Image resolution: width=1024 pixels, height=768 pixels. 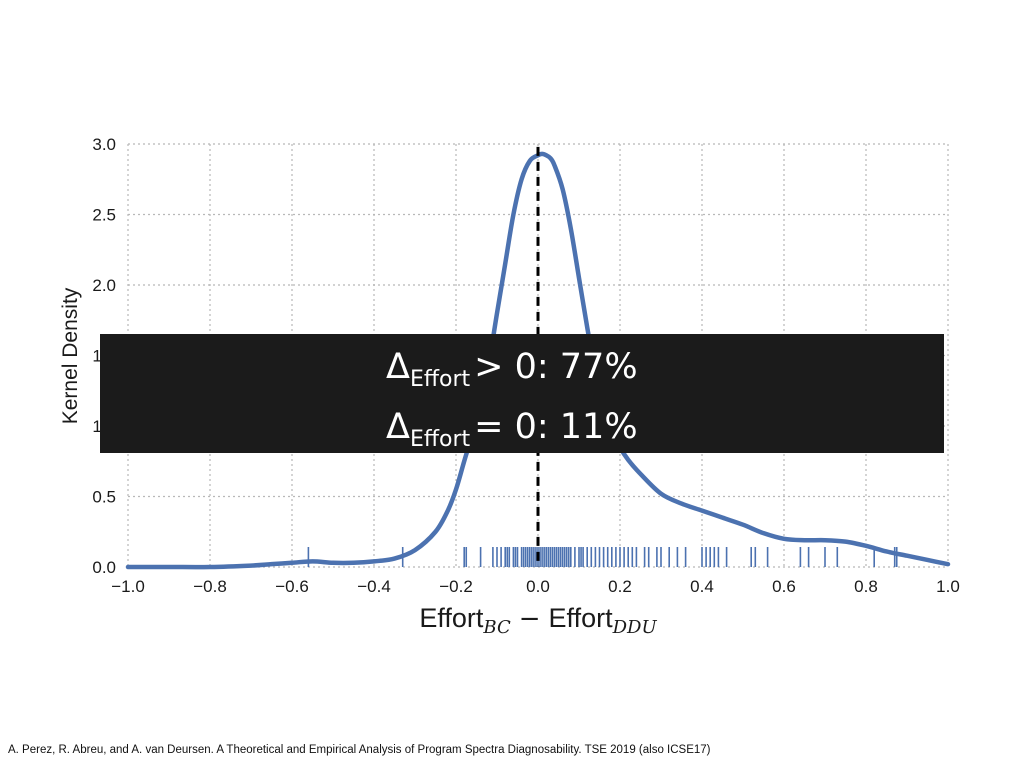 What do you see at coordinates (948, 586) in the screenshot?
I see `x-tick-label: 1.0` at bounding box center [948, 586].